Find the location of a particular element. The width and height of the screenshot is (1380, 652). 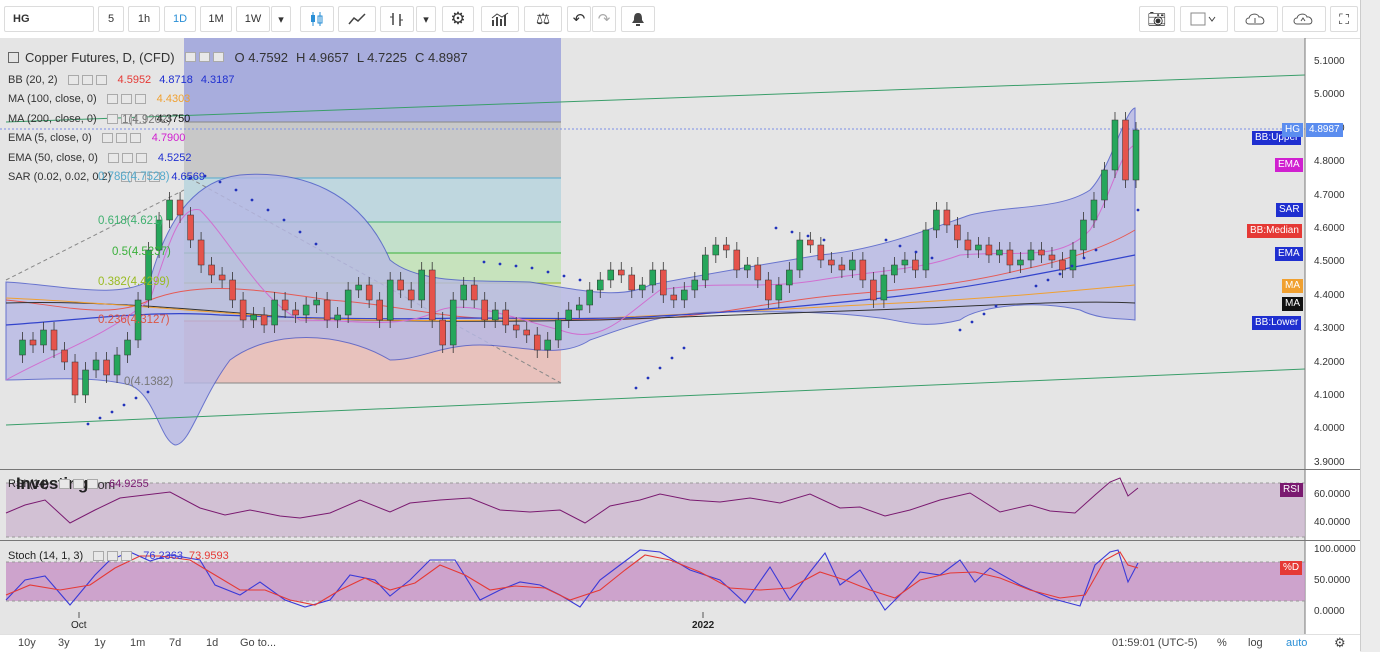

indicator-value: 4.3187 is located at coordinates (217, 79).